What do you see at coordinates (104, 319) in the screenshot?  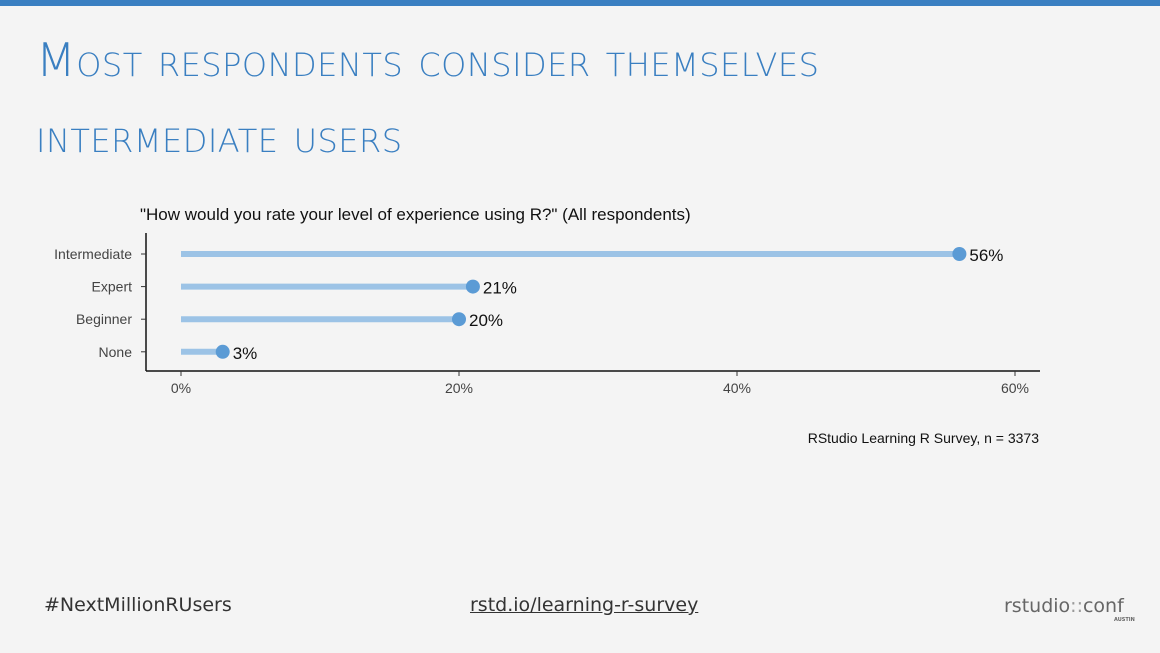 I see `y-tick-label: Beginner` at bounding box center [104, 319].